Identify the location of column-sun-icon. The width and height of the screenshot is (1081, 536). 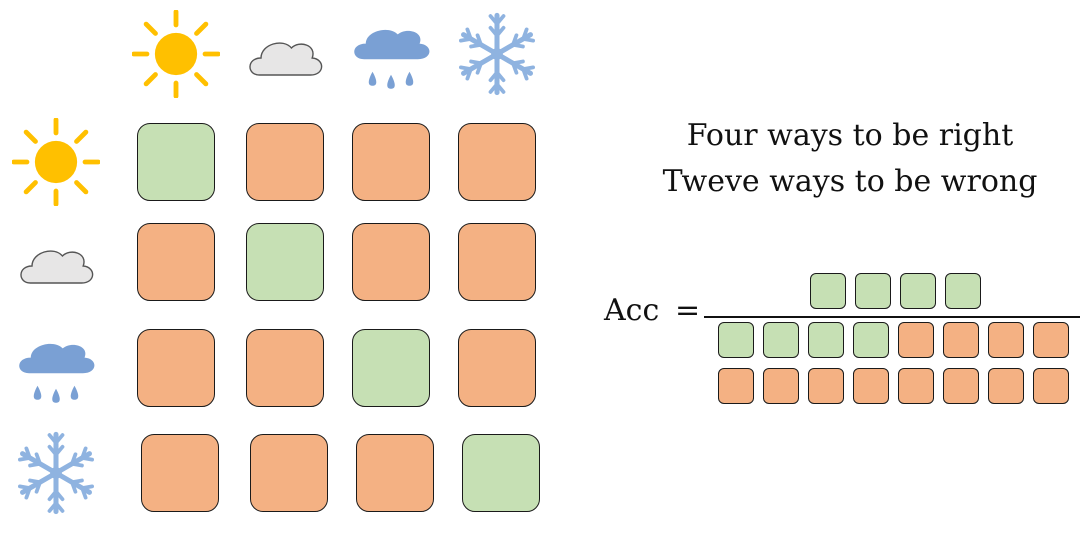
(176, 54).